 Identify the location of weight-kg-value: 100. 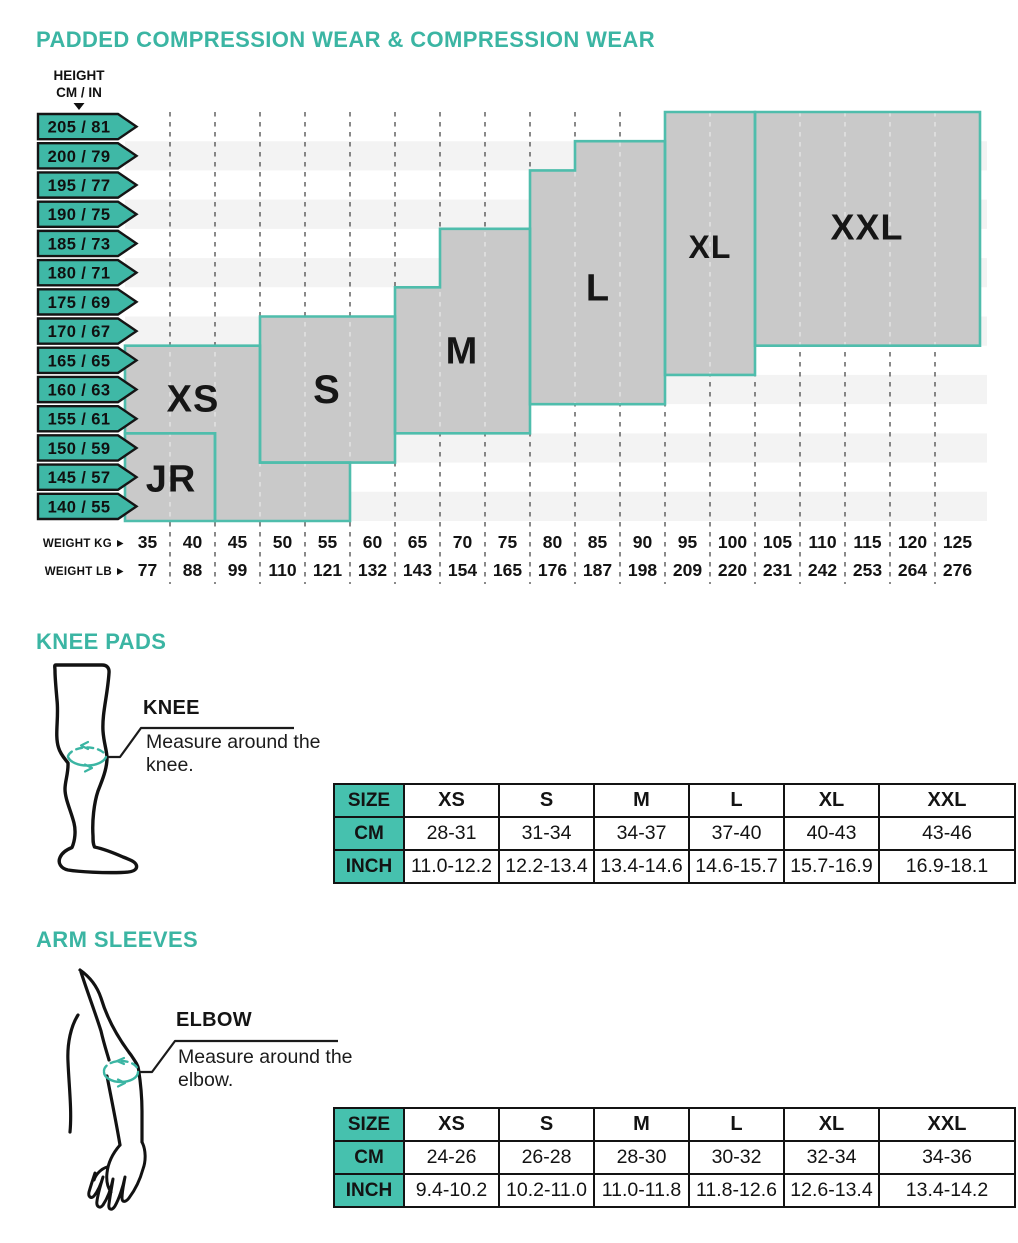
(732, 542).